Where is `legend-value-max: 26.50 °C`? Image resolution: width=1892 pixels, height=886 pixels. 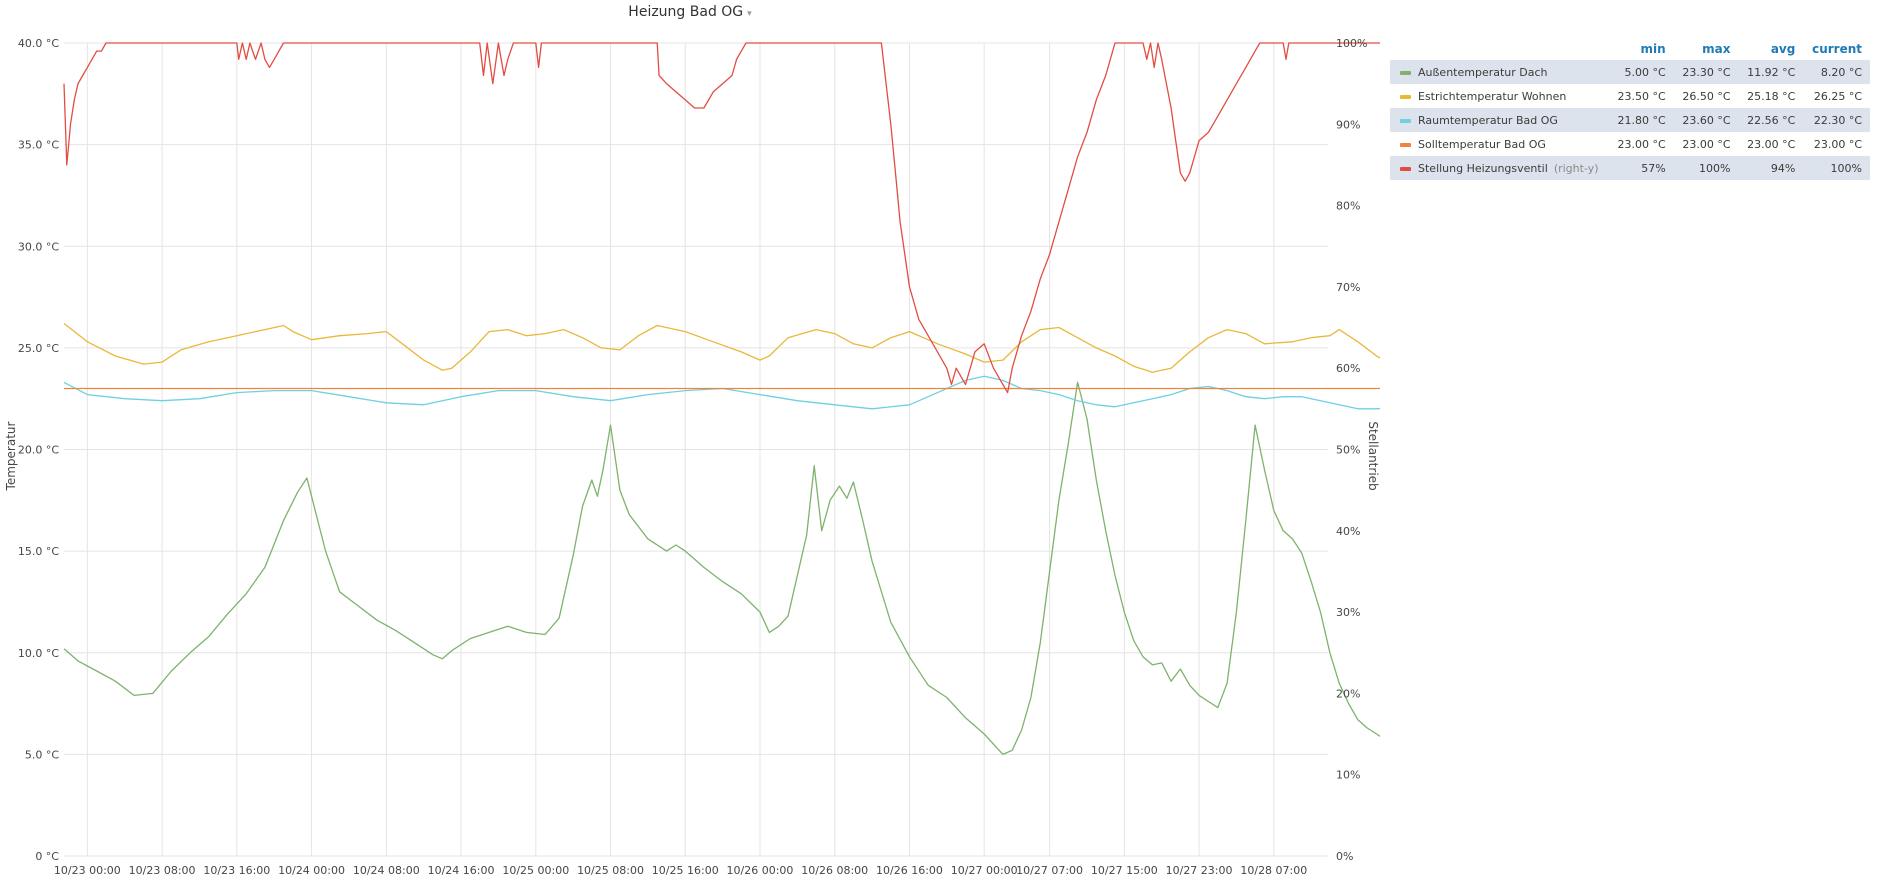
legend-value-max: 26.50 °C is located at coordinates (1706, 96).